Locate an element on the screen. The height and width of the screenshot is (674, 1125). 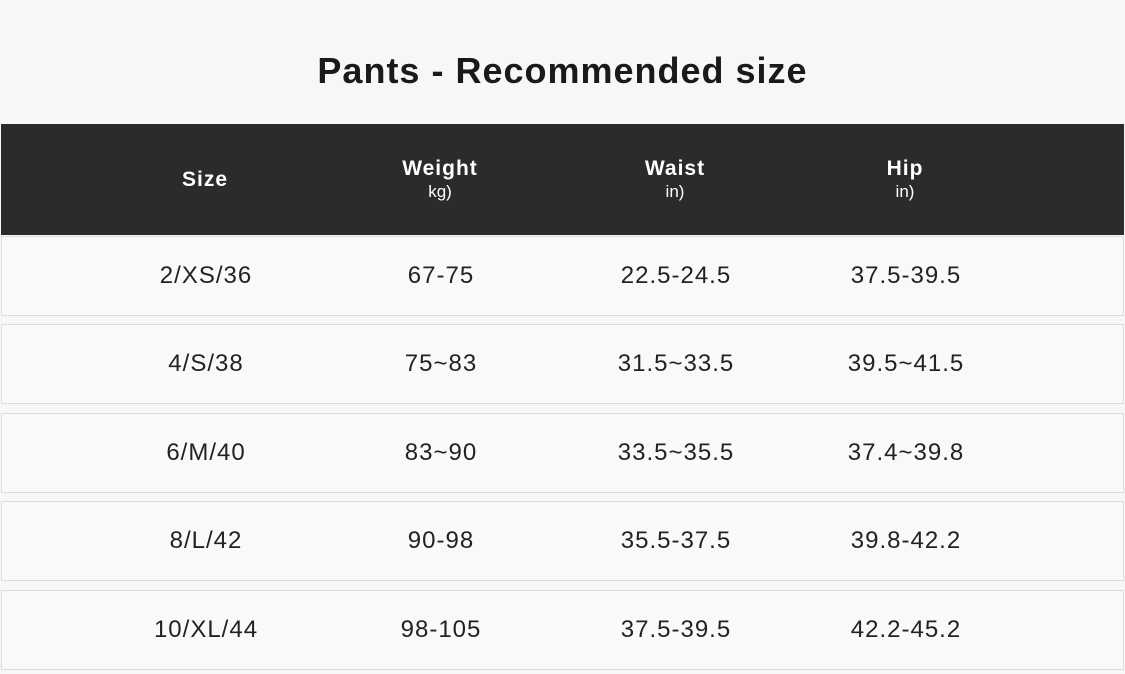
cell-weight: 75~83 is located at coordinates (441, 363).